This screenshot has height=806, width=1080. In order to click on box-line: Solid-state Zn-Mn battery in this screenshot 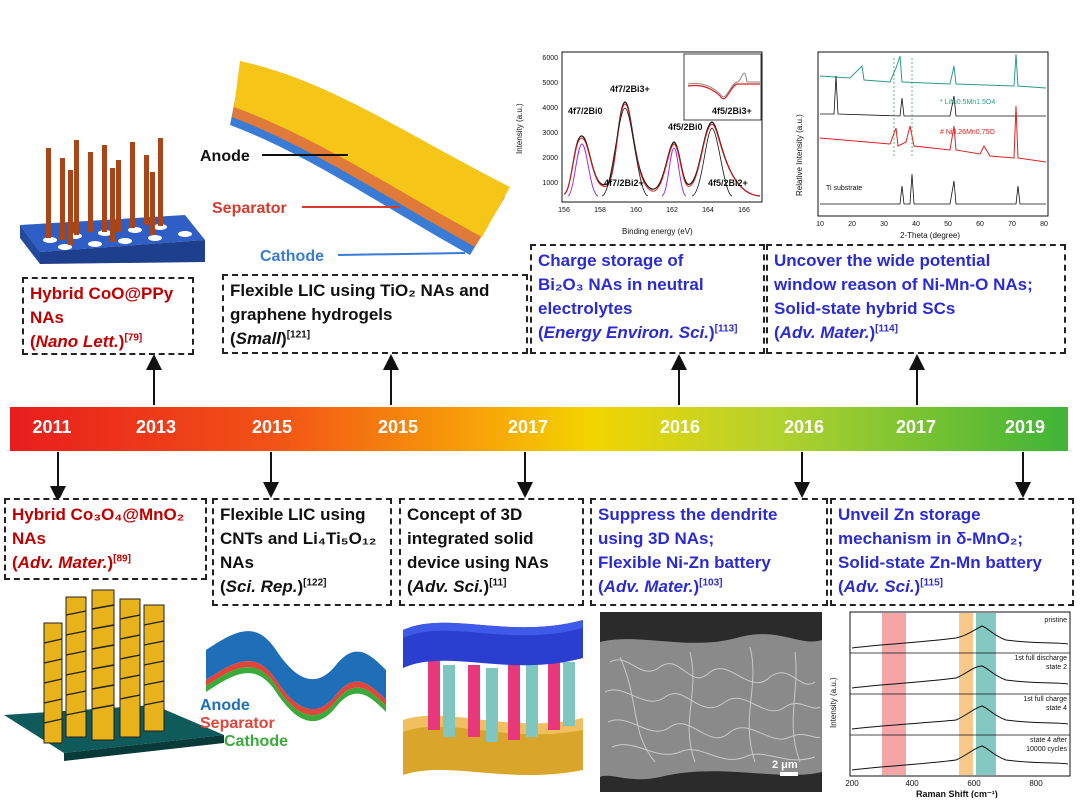, I will do `click(940, 562)`.